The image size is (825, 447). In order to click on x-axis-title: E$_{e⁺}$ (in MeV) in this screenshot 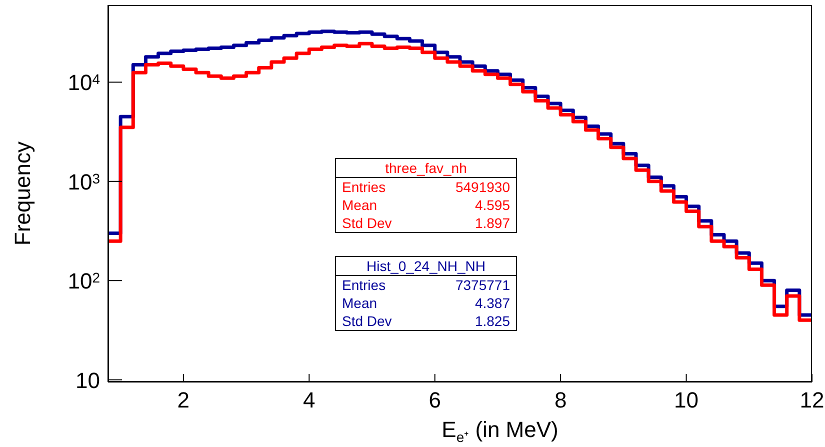, I will do `click(500, 431)`.